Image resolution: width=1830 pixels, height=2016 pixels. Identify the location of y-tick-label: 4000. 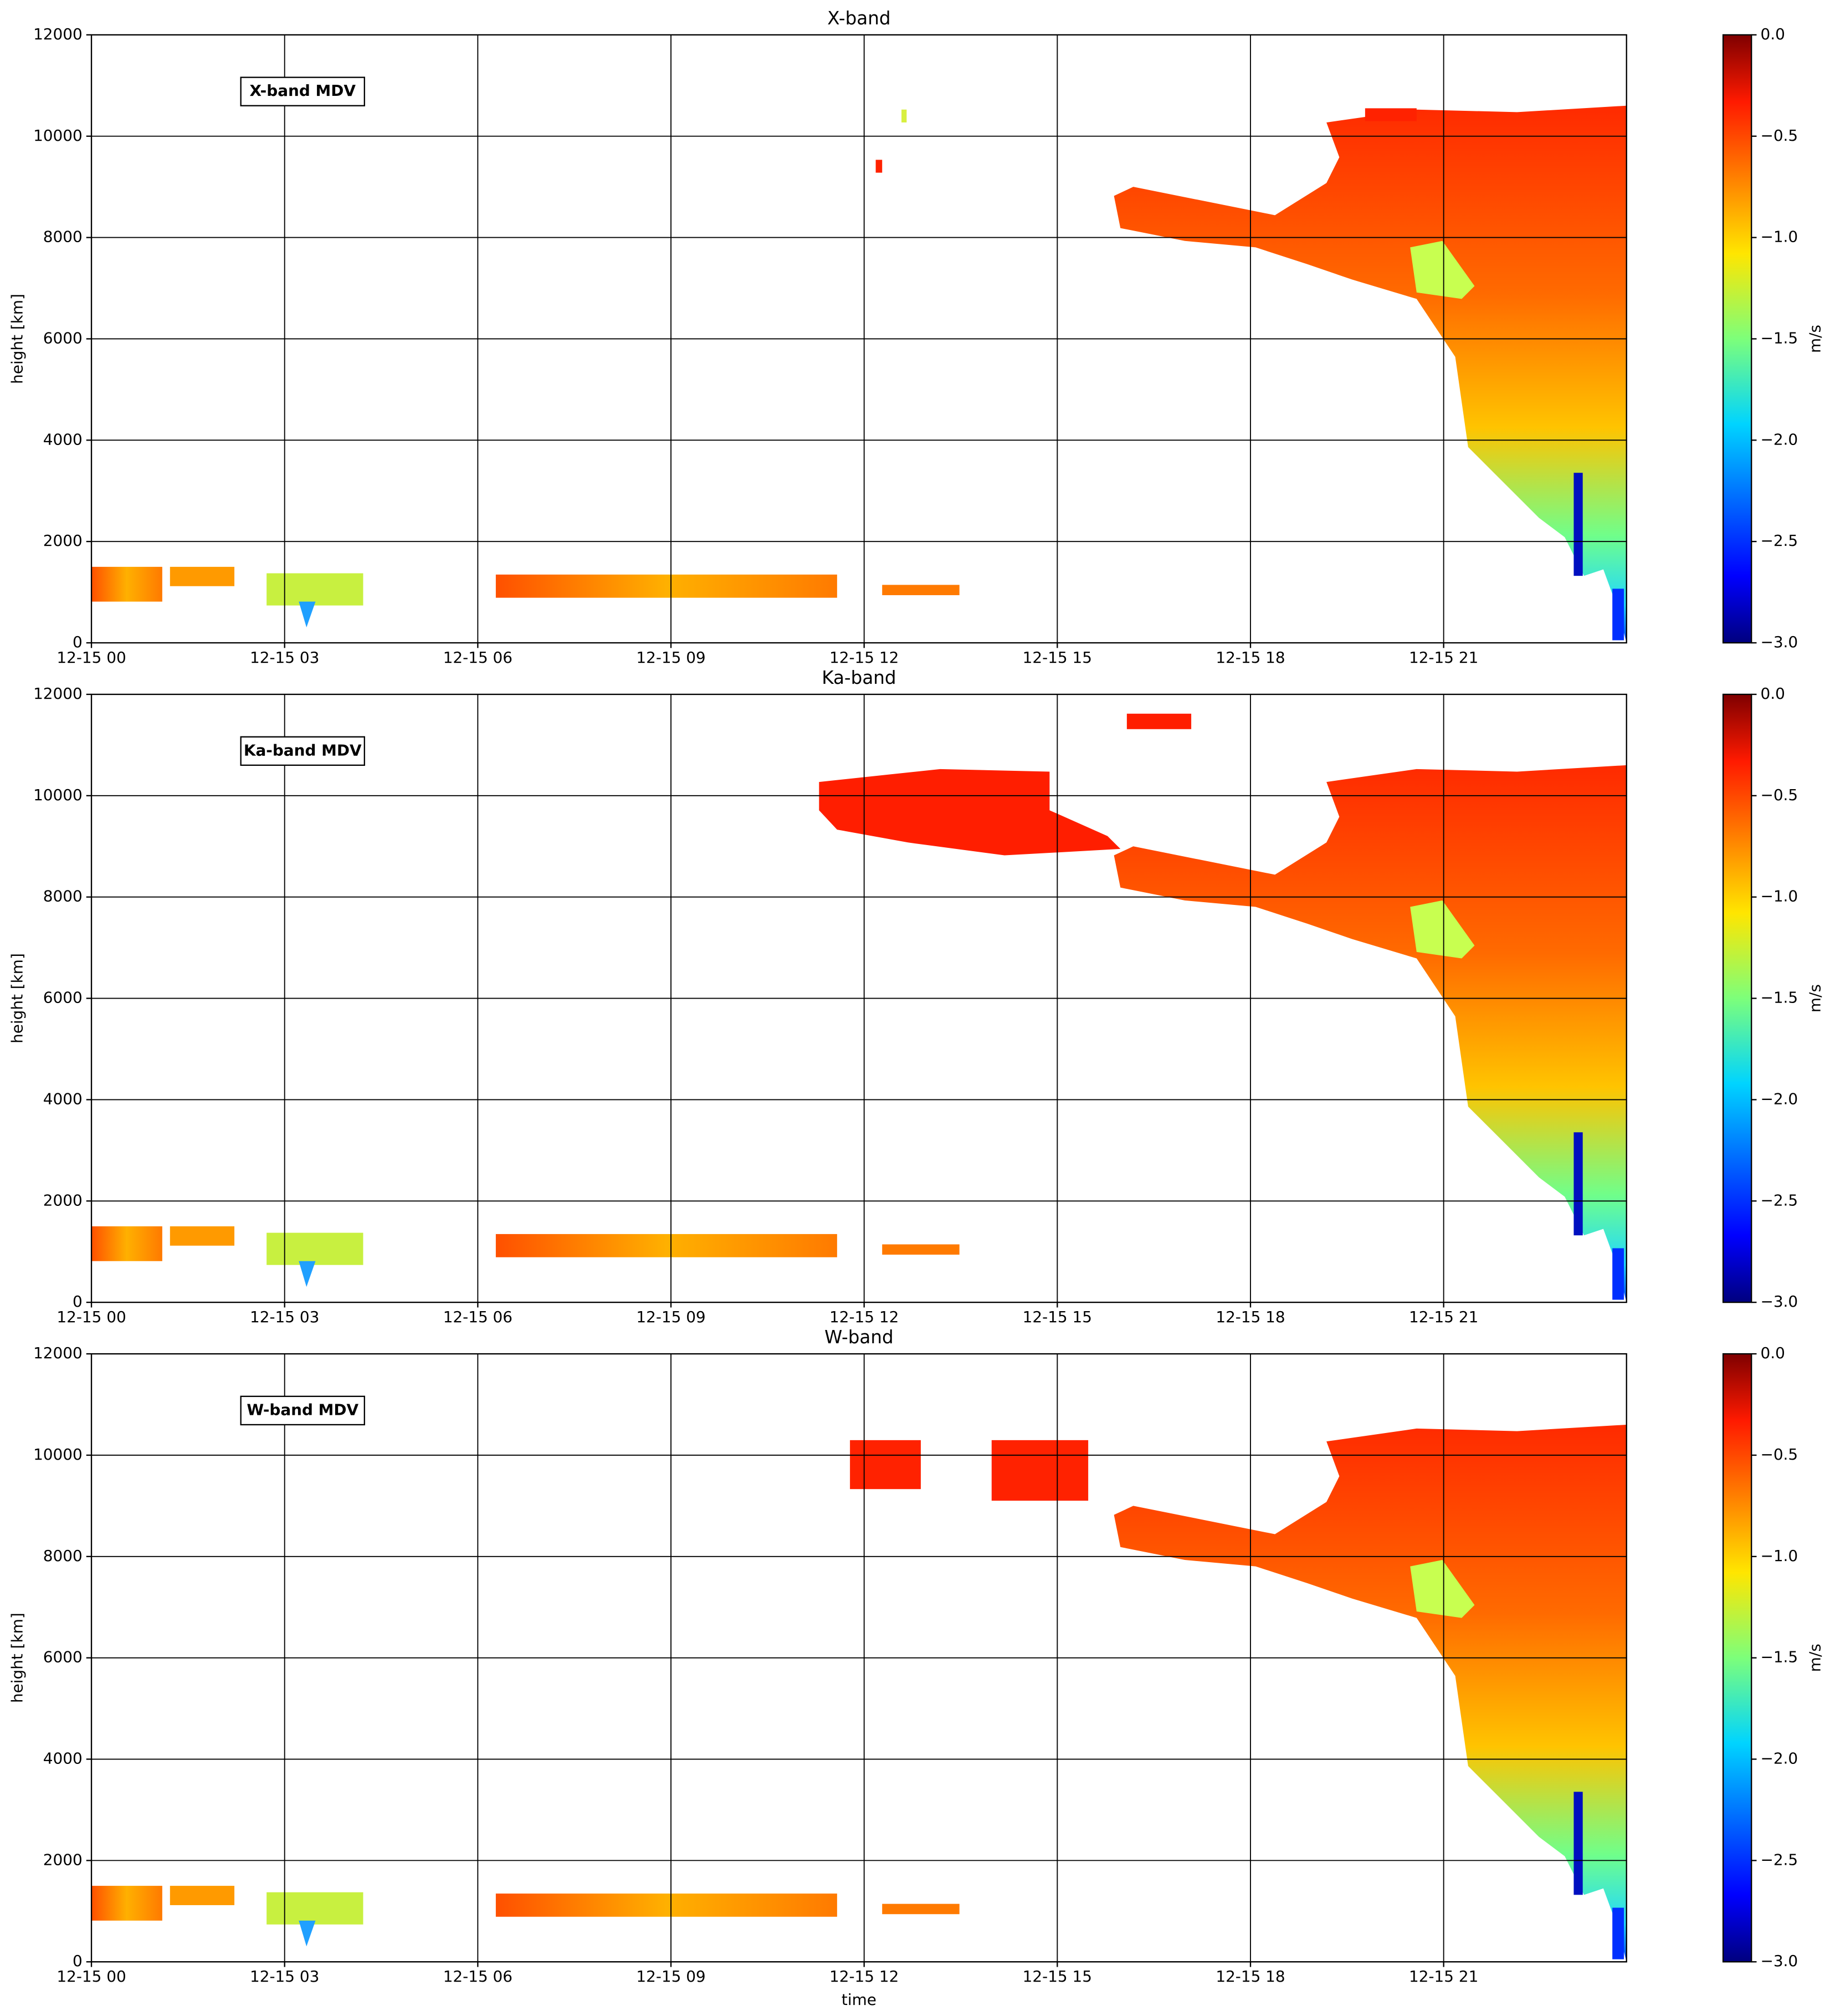
(63, 1758).